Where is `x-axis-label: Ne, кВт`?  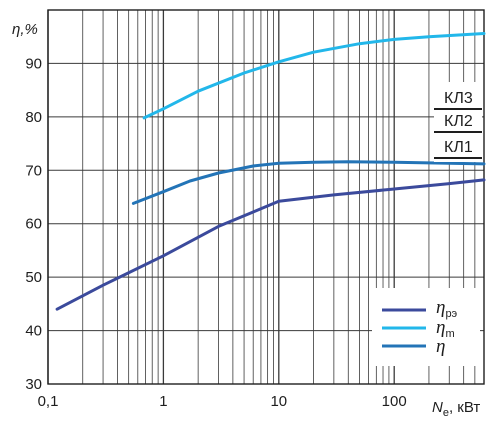 x-axis-label: Ne, кВт is located at coordinates (456, 409).